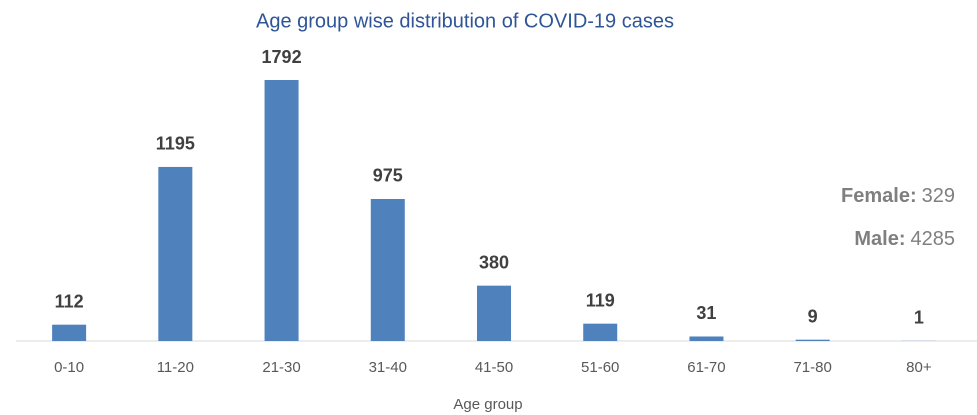 The height and width of the screenshot is (415, 977). Describe the element at coordinates (175, 367) in the screenshot. I see `x-tick-label: 11-20` at that location.